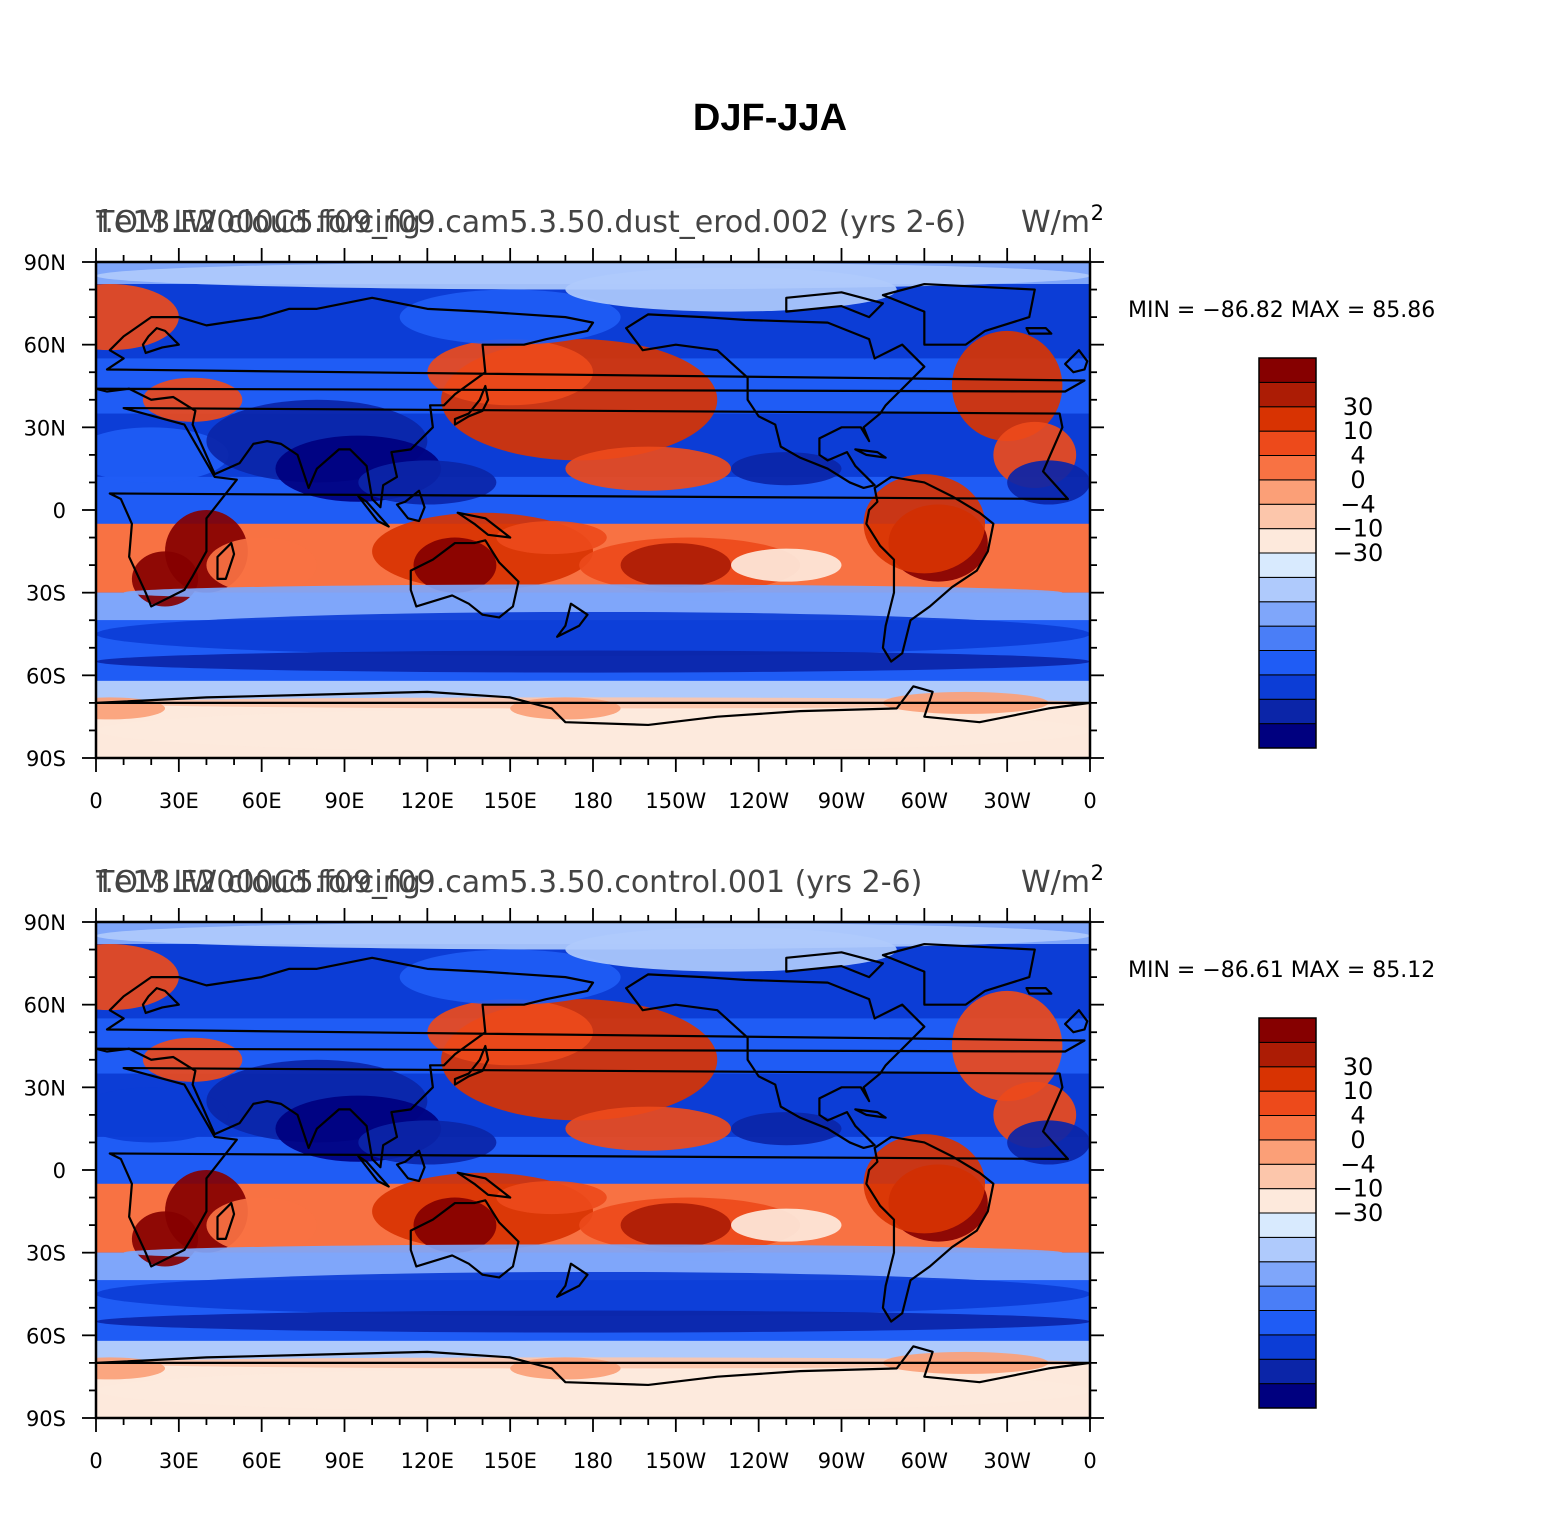  I want to click on panel-title-units: W/m, so click(1055, 222).